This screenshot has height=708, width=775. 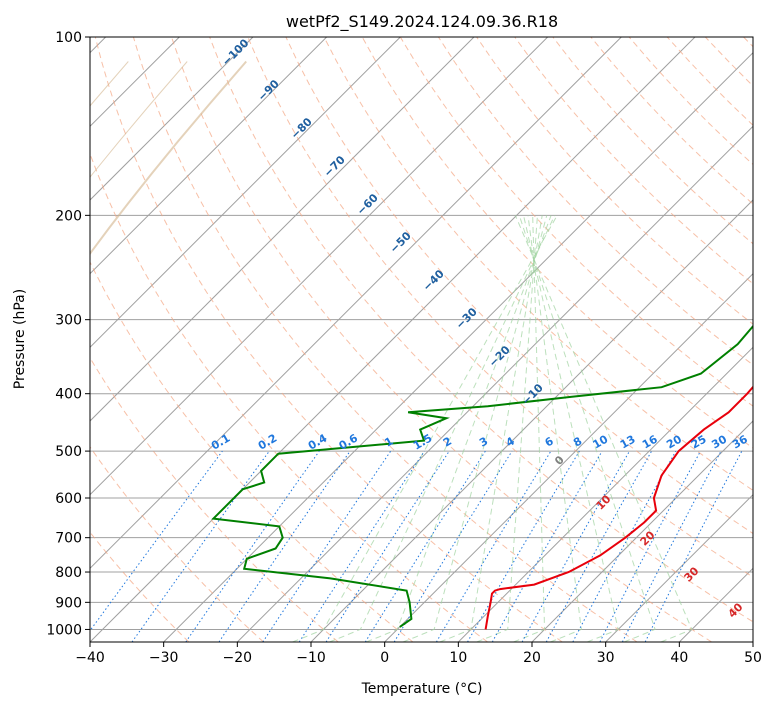 What do you see at coordinates (68, 321) in the screenshot?
I see `y-tick-label: 300` at bounding box center [68, 321].